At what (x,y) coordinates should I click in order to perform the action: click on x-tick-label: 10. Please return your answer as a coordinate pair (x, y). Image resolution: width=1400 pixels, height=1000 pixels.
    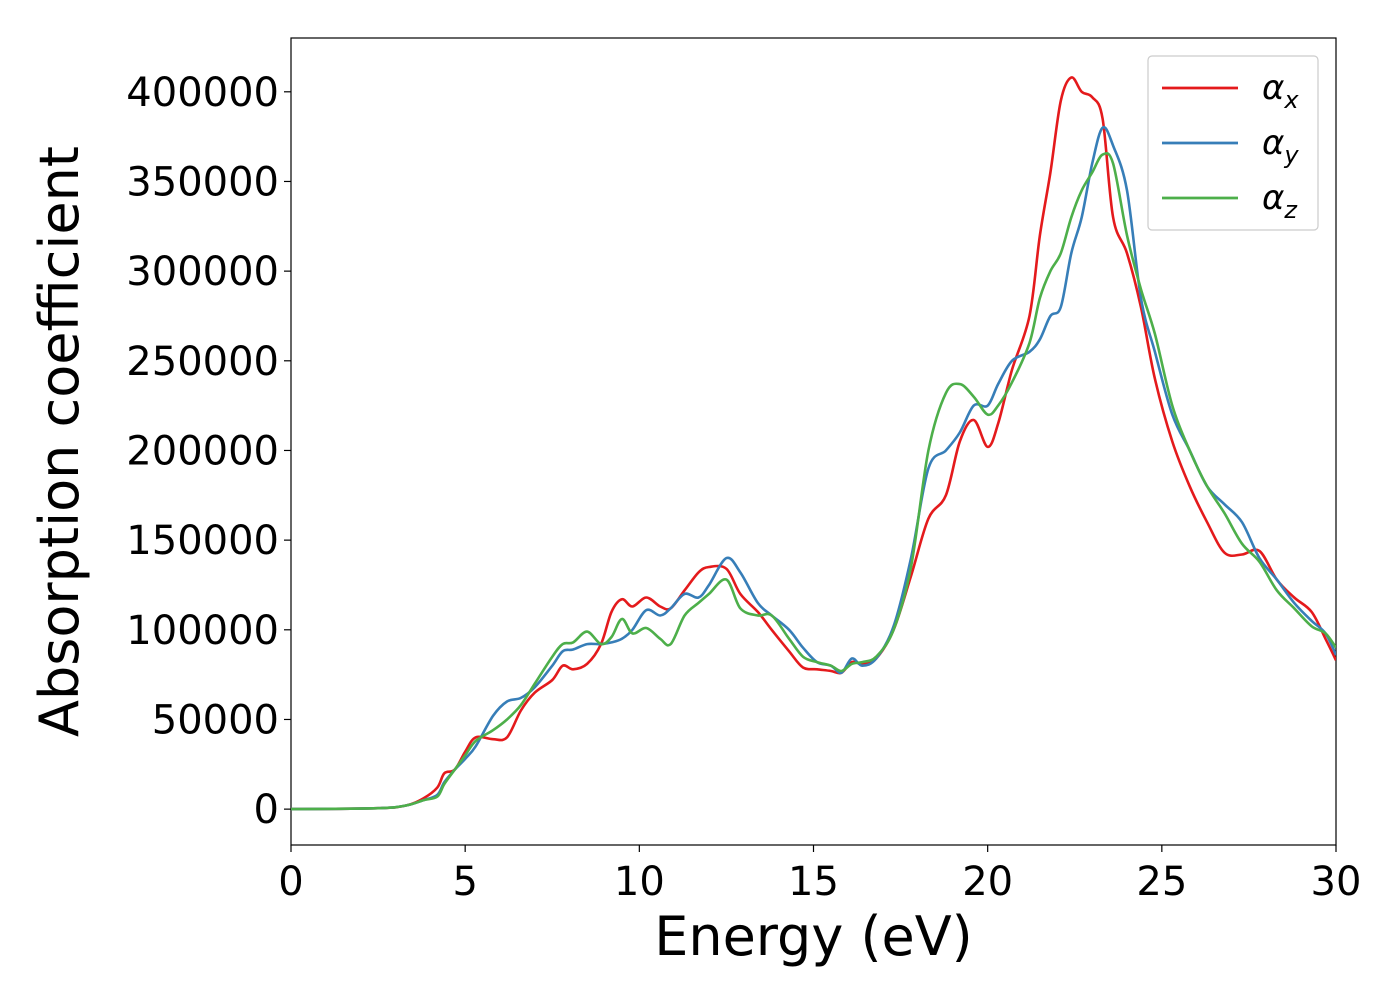
    Looking at the image, I should click on (639, 882).